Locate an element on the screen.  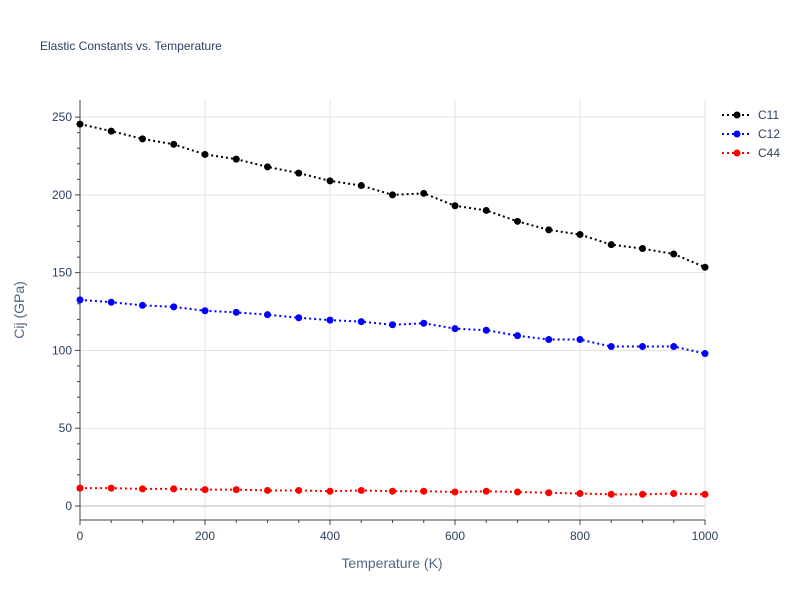
x-tick-label: 1000 is located at coordinates (705, 536).